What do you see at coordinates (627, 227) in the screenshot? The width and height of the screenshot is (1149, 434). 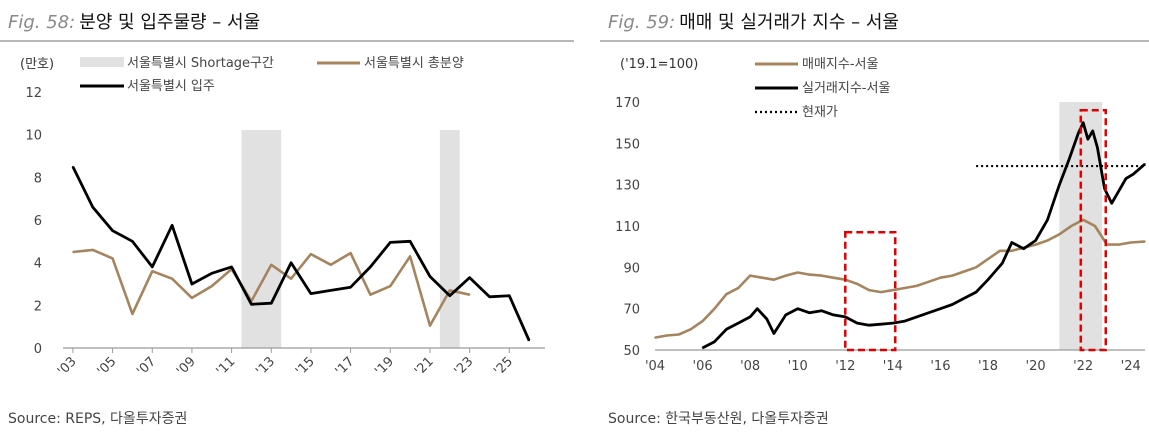 I see `y-tick-label: 110` at bounding box center [627, 227].